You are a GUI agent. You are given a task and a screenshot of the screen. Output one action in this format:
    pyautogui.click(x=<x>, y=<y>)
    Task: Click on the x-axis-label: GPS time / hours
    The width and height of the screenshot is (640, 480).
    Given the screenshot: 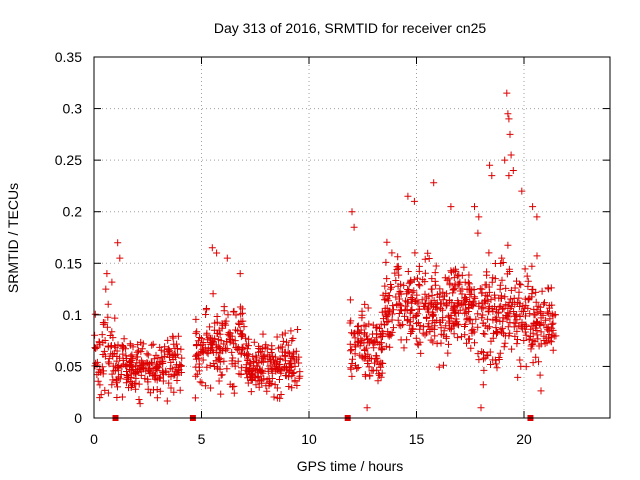 What is the action you would take?
    pyautogui.click(x=350, y=466)
    